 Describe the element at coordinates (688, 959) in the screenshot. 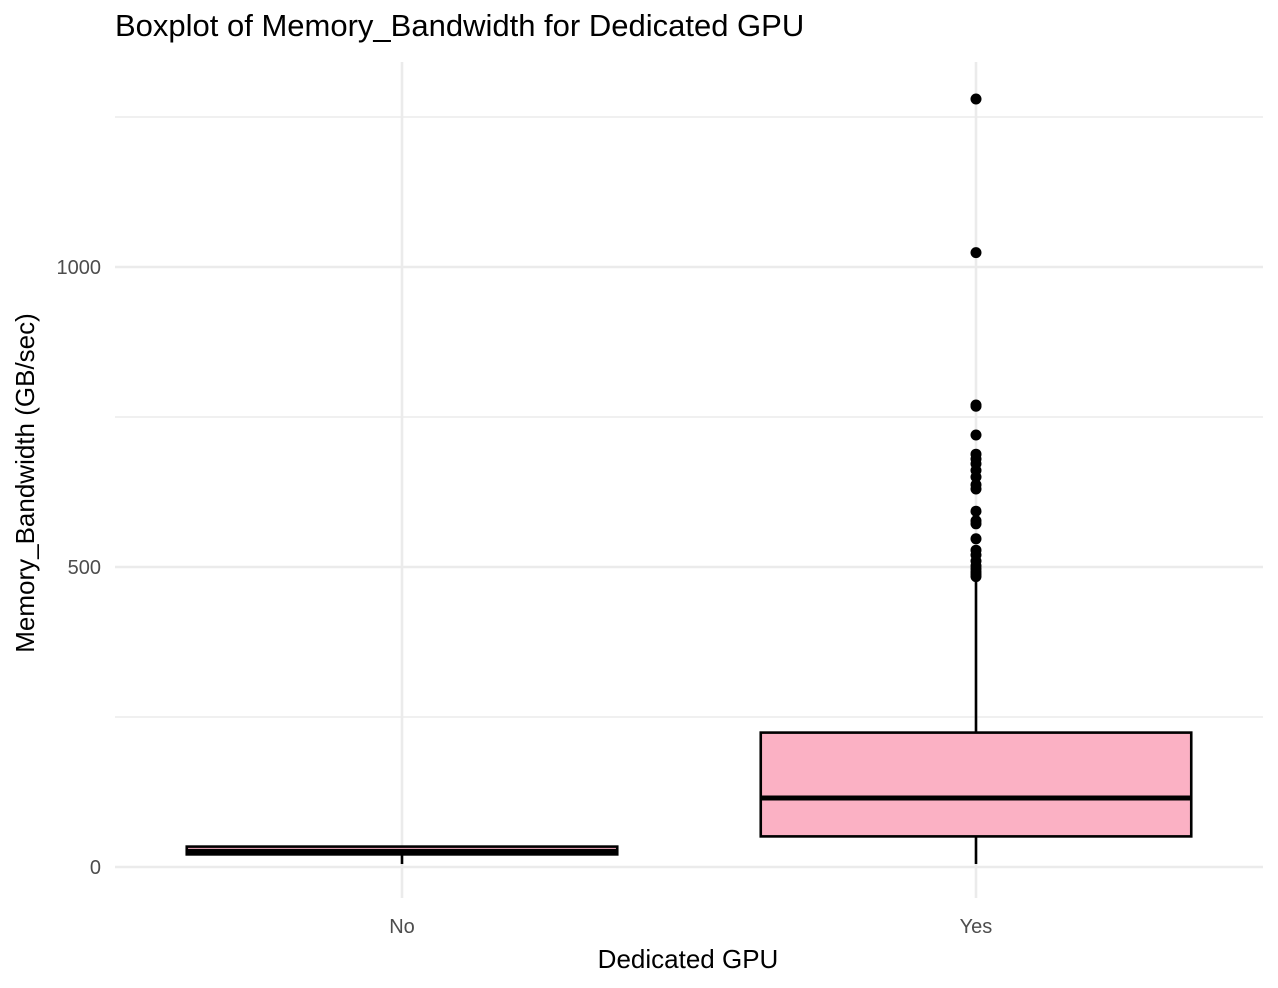

I see `x-axis-title: Dedicated GPU` at that location.